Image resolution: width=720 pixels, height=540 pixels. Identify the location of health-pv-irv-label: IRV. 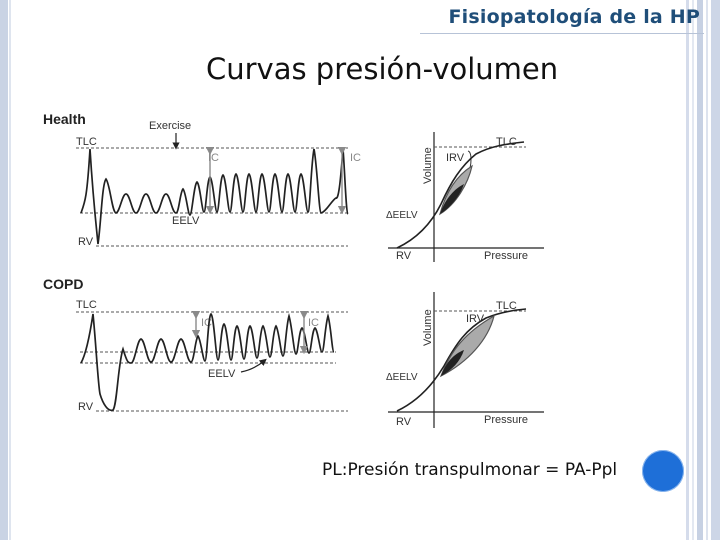
(455, 158).